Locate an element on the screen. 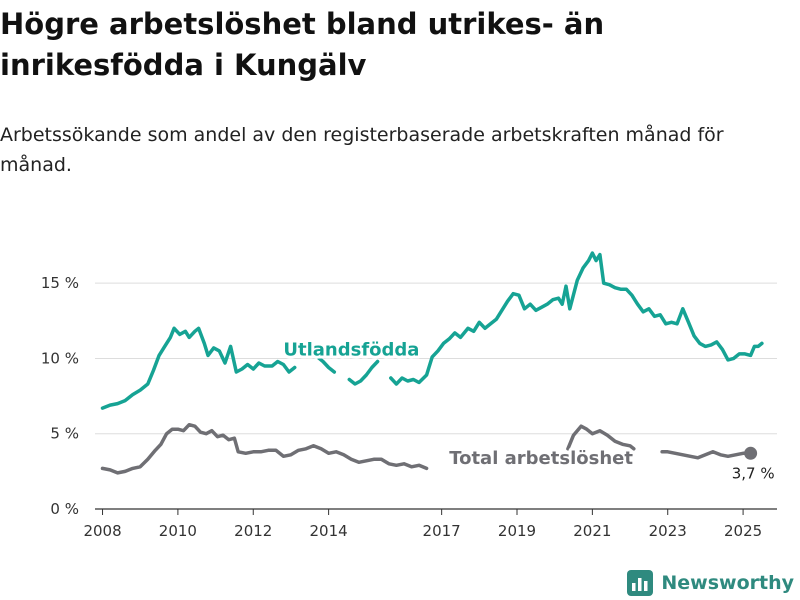  end-value-label: 3,7 % is located at coordinates (753, 473).